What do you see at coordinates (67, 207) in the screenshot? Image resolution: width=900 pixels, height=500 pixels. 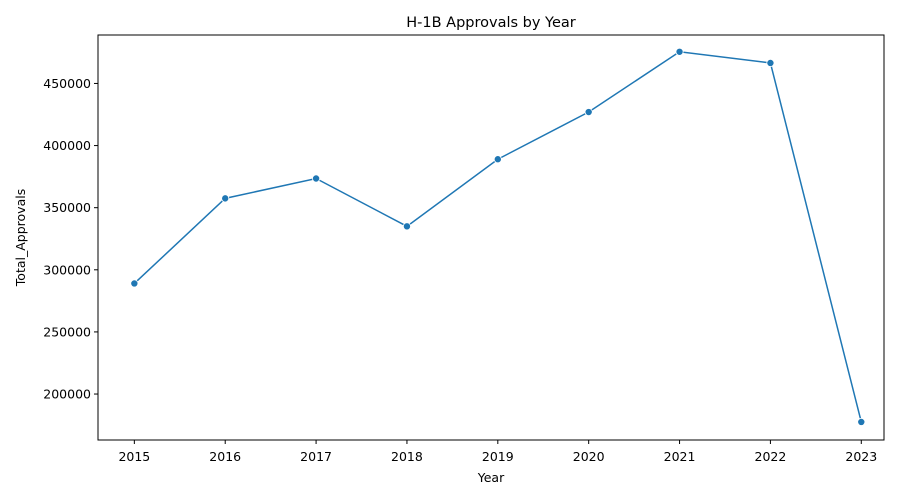 I see `y-tick-label: 350000` at bounding box center [67, 207].